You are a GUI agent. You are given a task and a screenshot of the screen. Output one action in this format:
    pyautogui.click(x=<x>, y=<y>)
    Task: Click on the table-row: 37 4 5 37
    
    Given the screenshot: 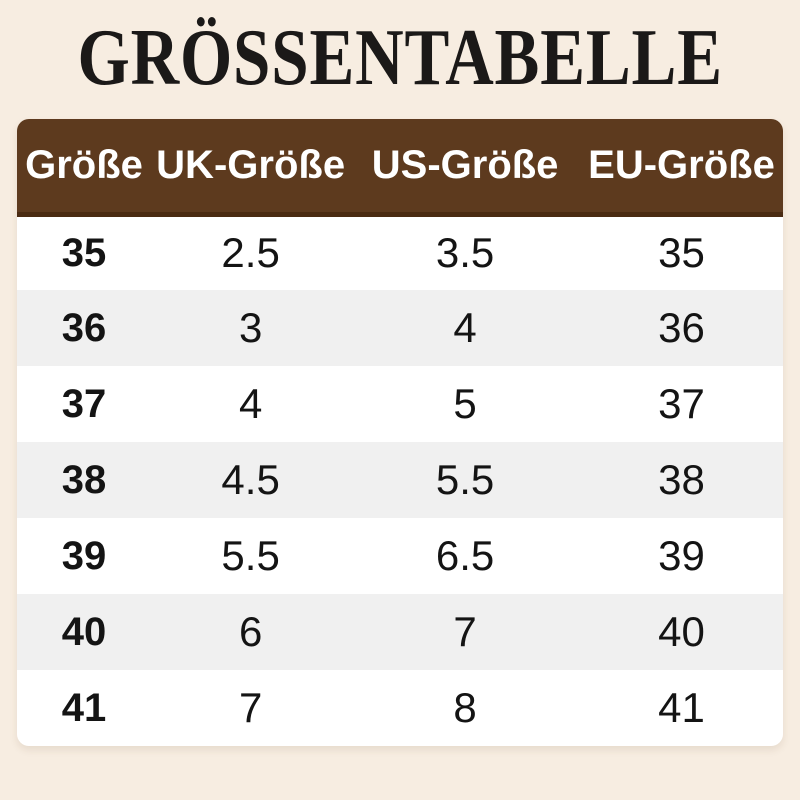 What is the action you would take?
    pyautogui.click(x=400, y=404)
    